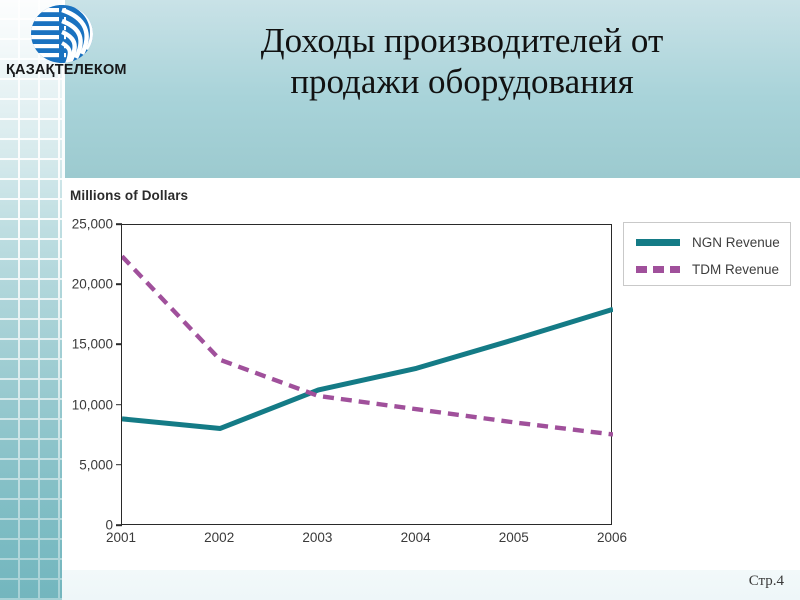  I want to click on chart-y-axis-title: Millions of Dollars, so click(129, 195).